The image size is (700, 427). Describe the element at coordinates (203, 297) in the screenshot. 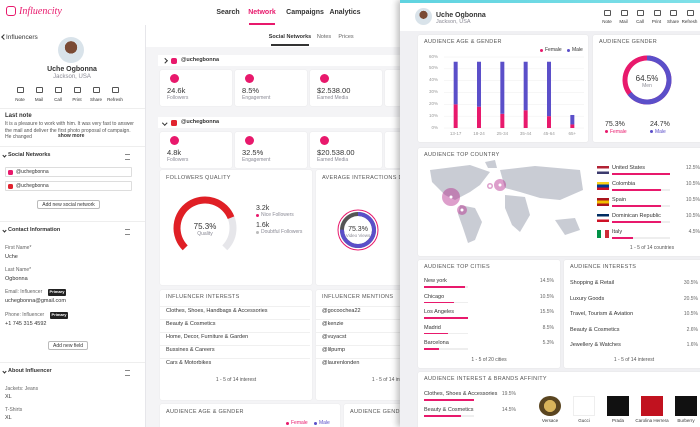

I see `card-title: INFLUENCER INTERESTS` at that location.